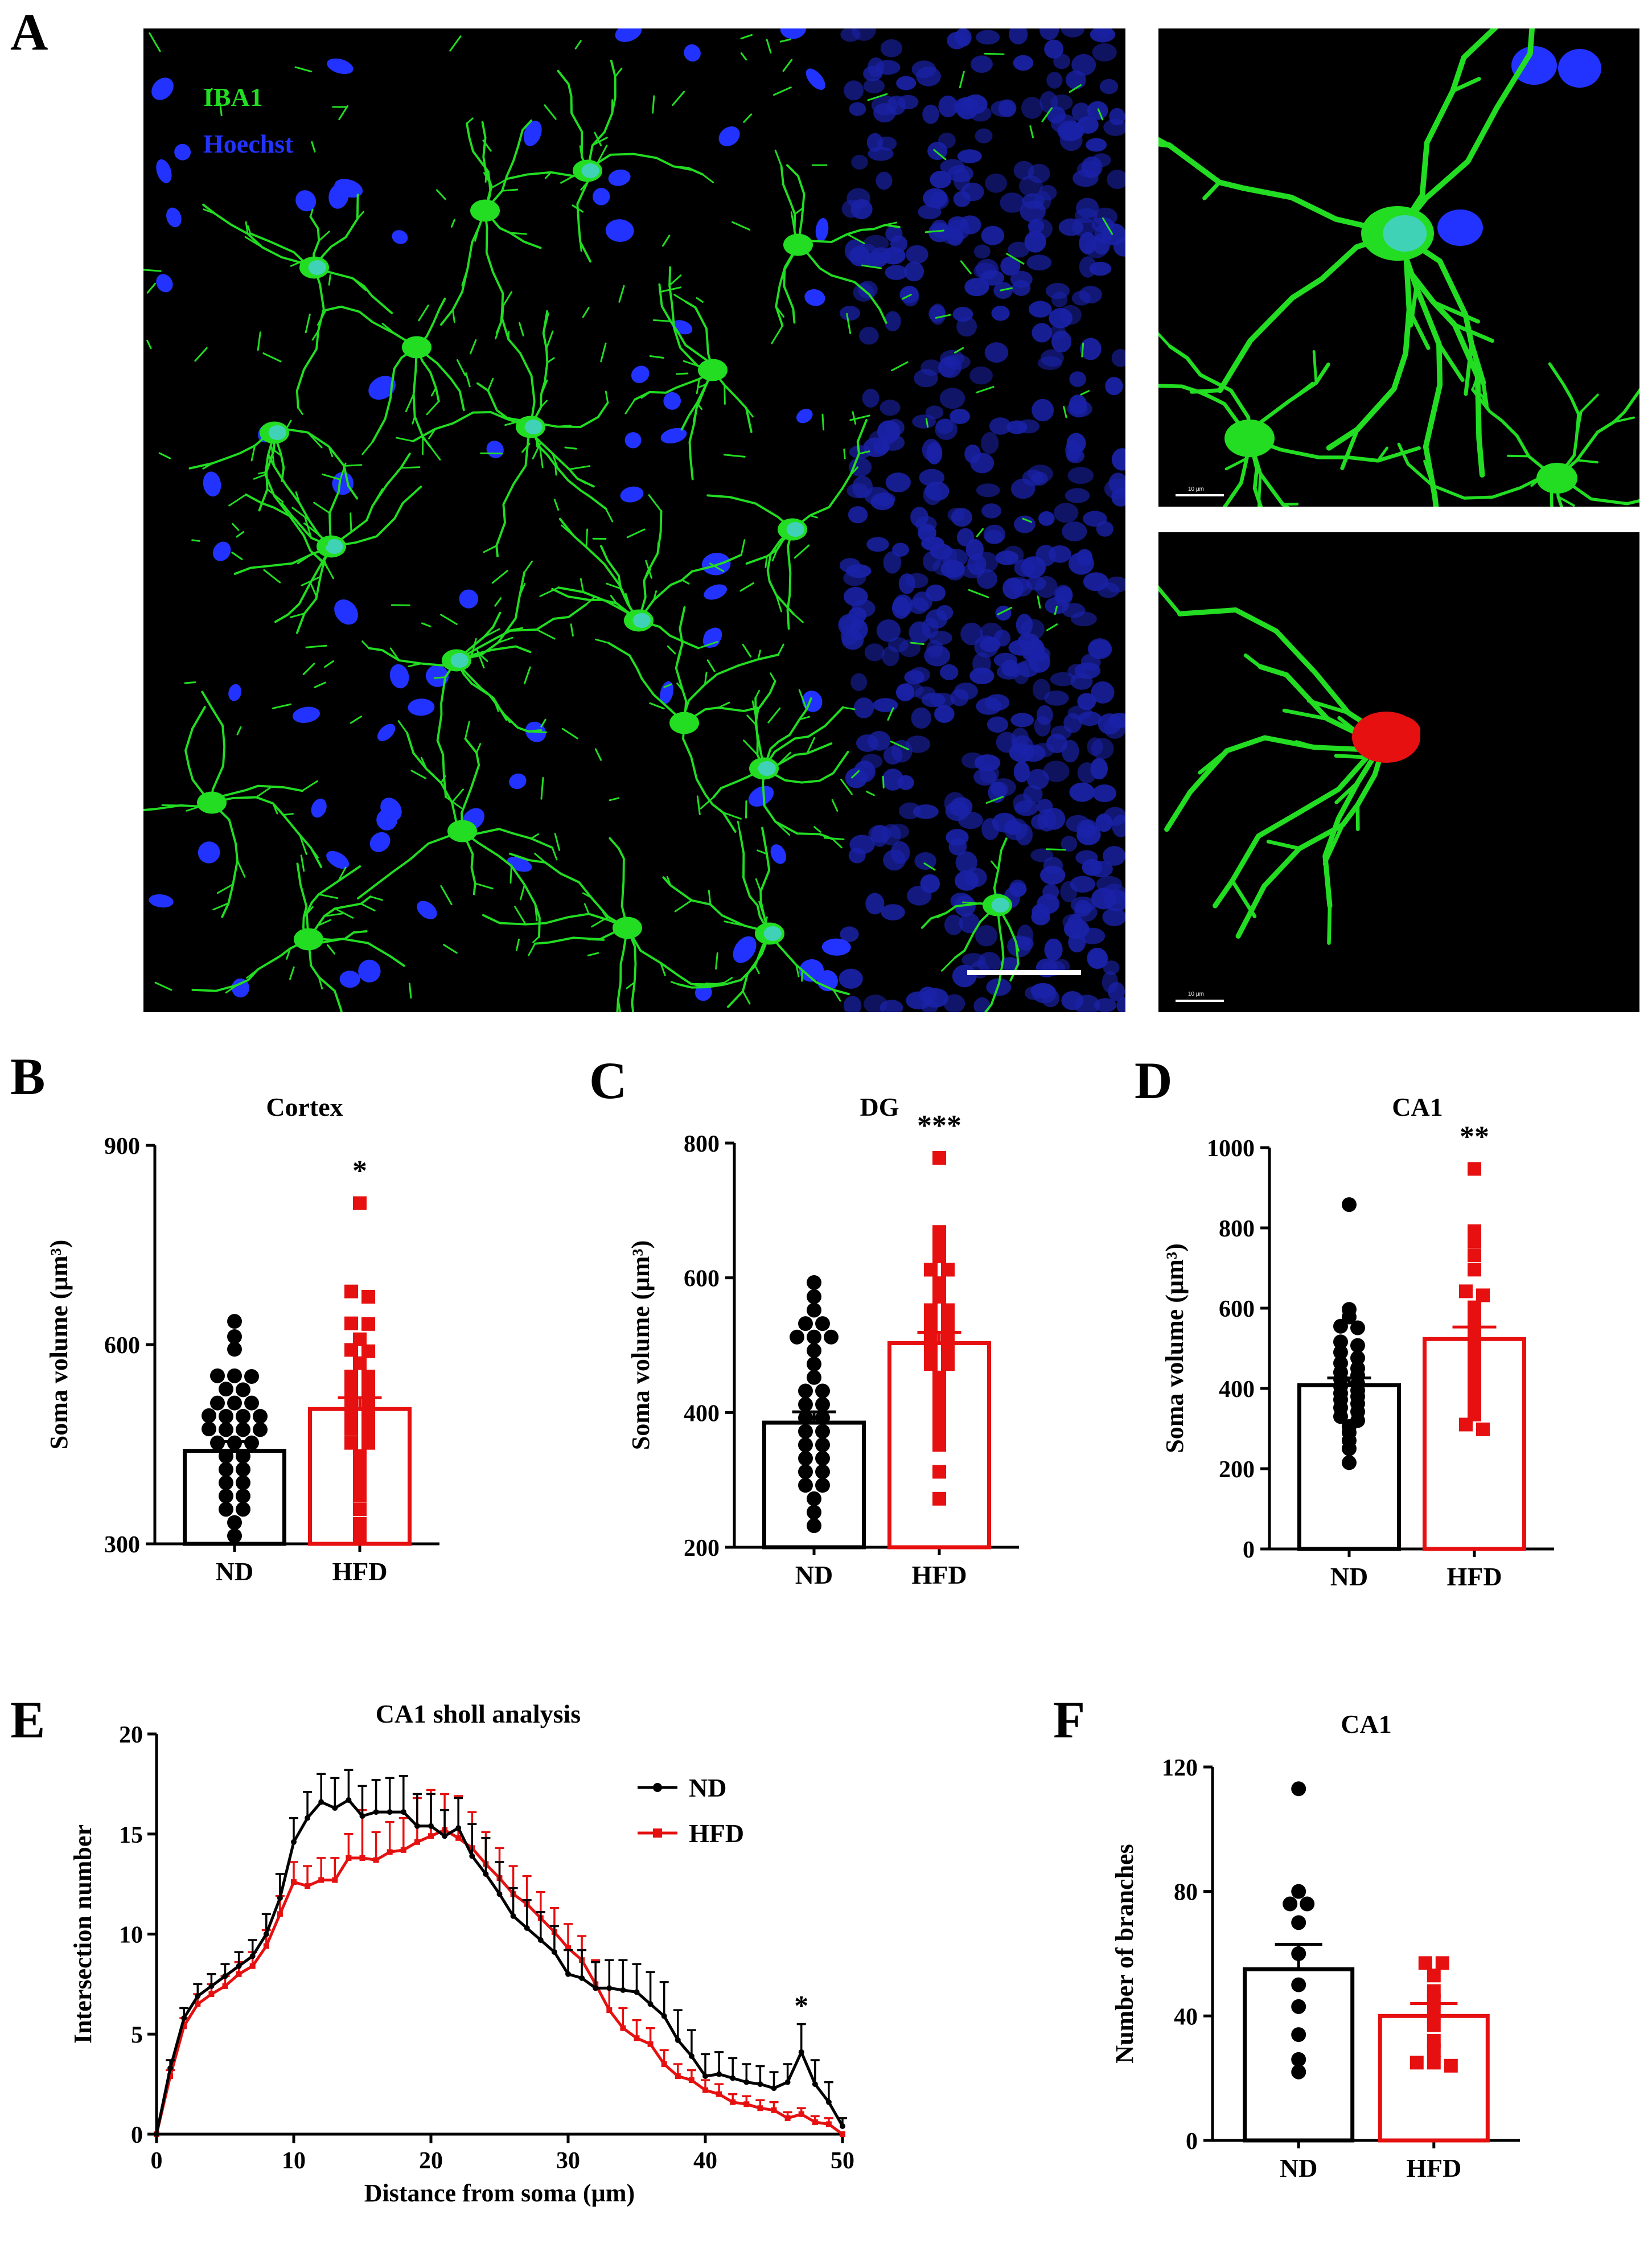 The image size is (1652, 2252). What do you see at coordinates (1249, 1550) in the screenshot?
I see `y-tick-label: 0` at bounding box center [1249, 1550].